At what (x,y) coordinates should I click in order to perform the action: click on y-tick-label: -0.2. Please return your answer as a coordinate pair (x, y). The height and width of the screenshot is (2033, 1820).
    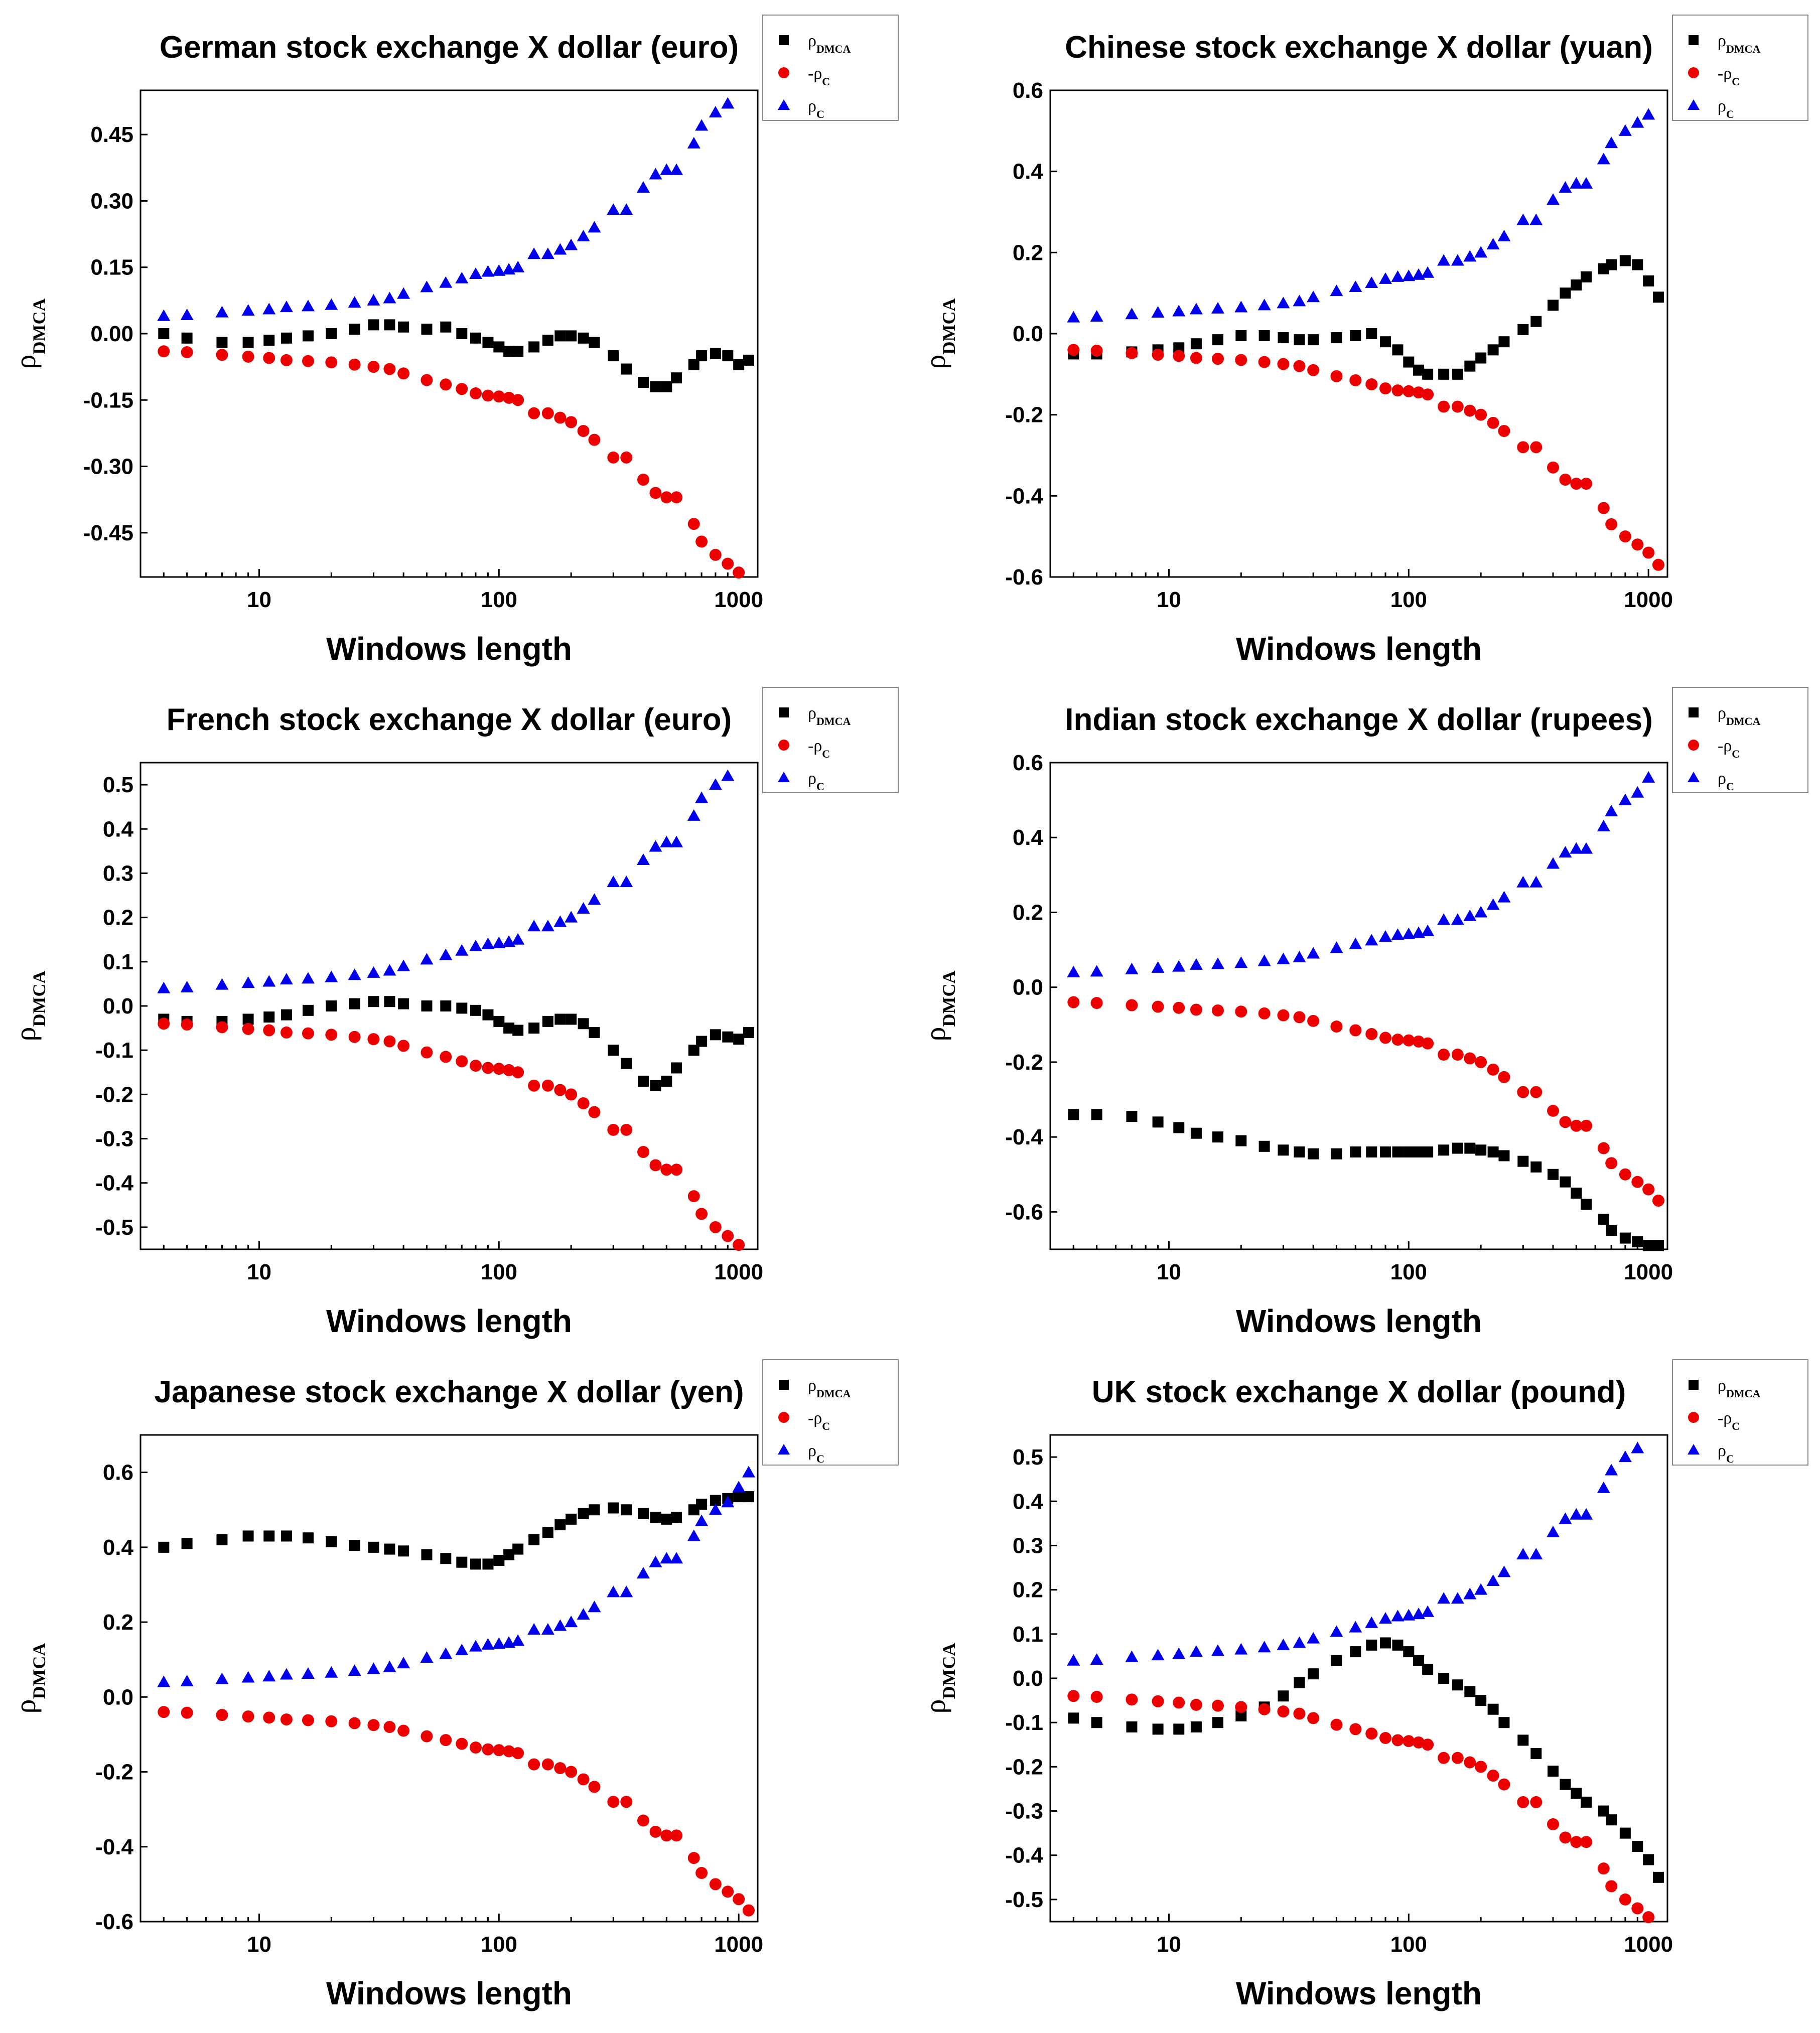
    Looking at the image, I should click on (1024, 1062).